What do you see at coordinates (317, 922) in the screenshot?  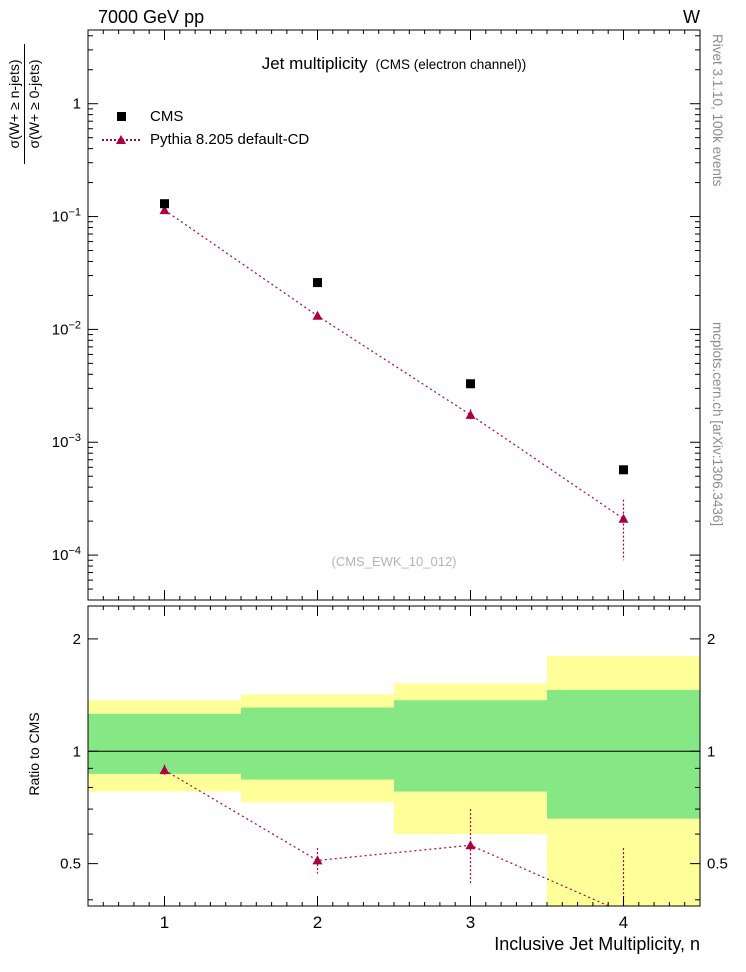 I see `x-tick-label: 2` at bounding box center [317, 922].